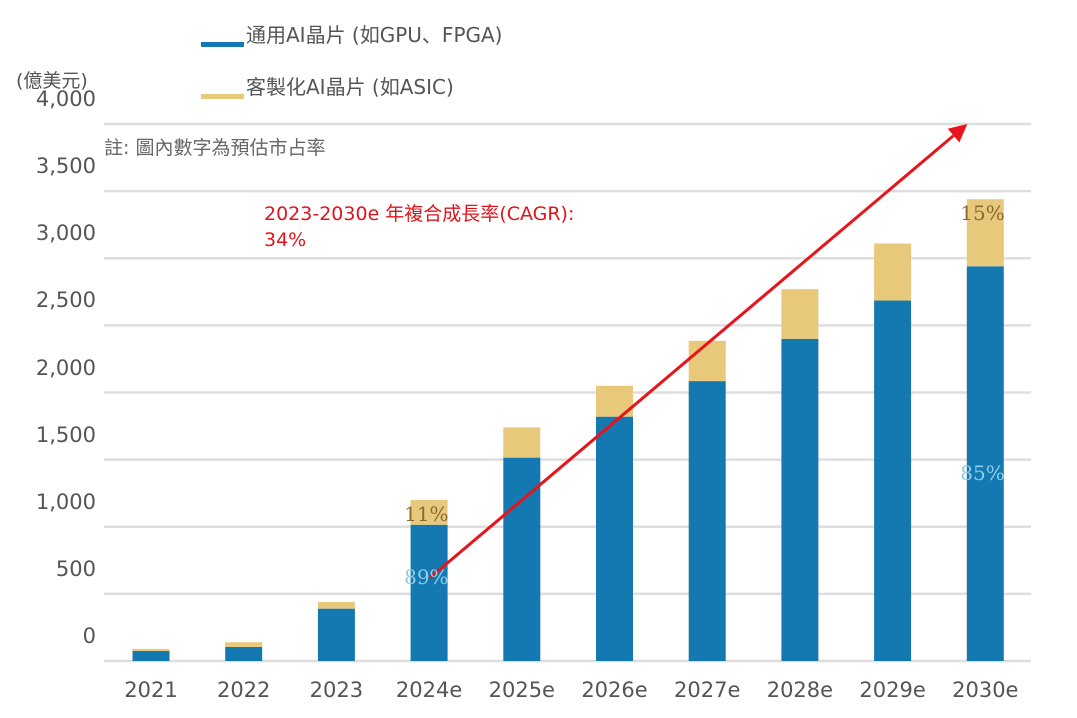 The width and height of the screenshot is (1077, 718). I want to click on data-label: 11%, so click(426, 513).